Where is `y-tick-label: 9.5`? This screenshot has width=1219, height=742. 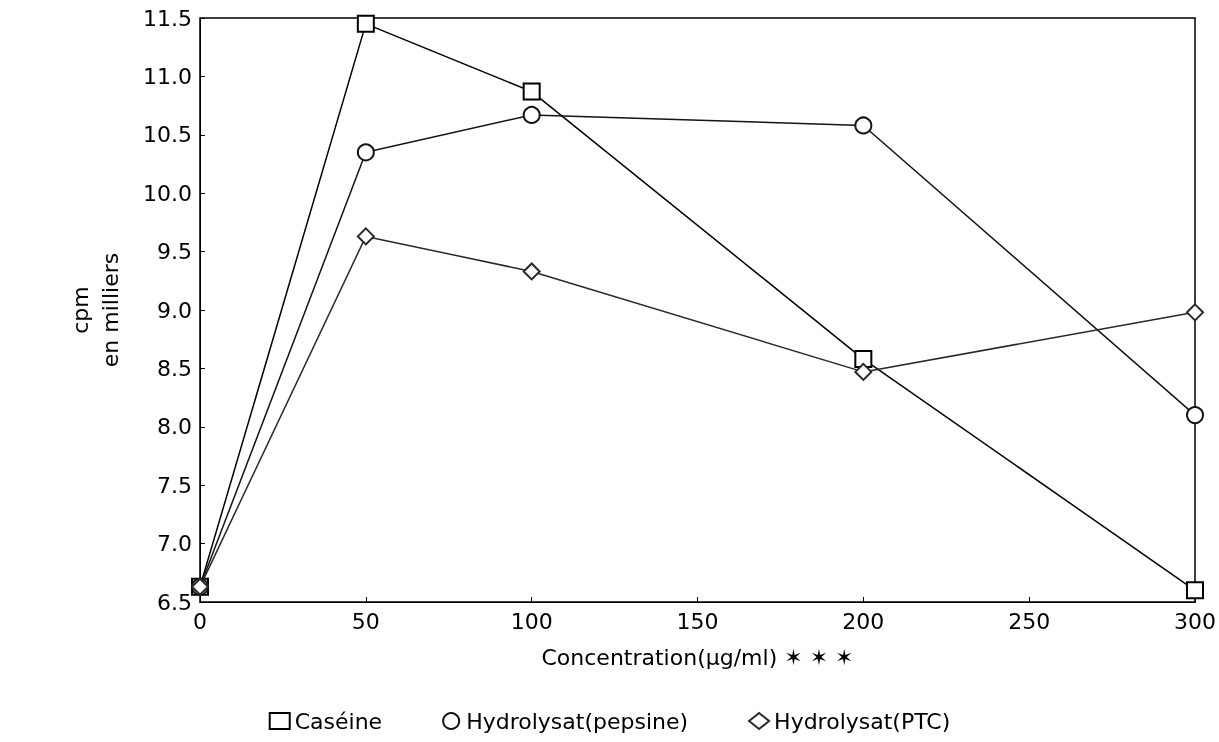 y-tick-label: 9.5 is located at coordinates (174, 252).